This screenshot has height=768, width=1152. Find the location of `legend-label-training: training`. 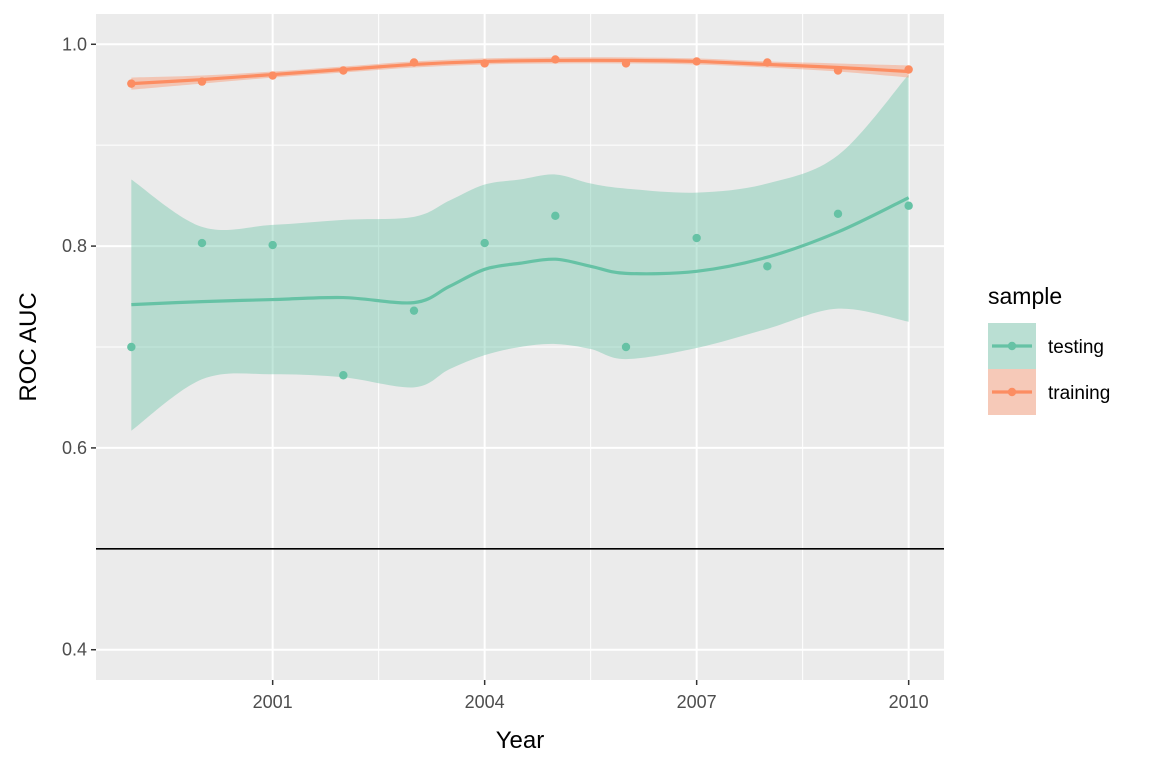

legend-label-training: training is located at coordinates (1079, 393).